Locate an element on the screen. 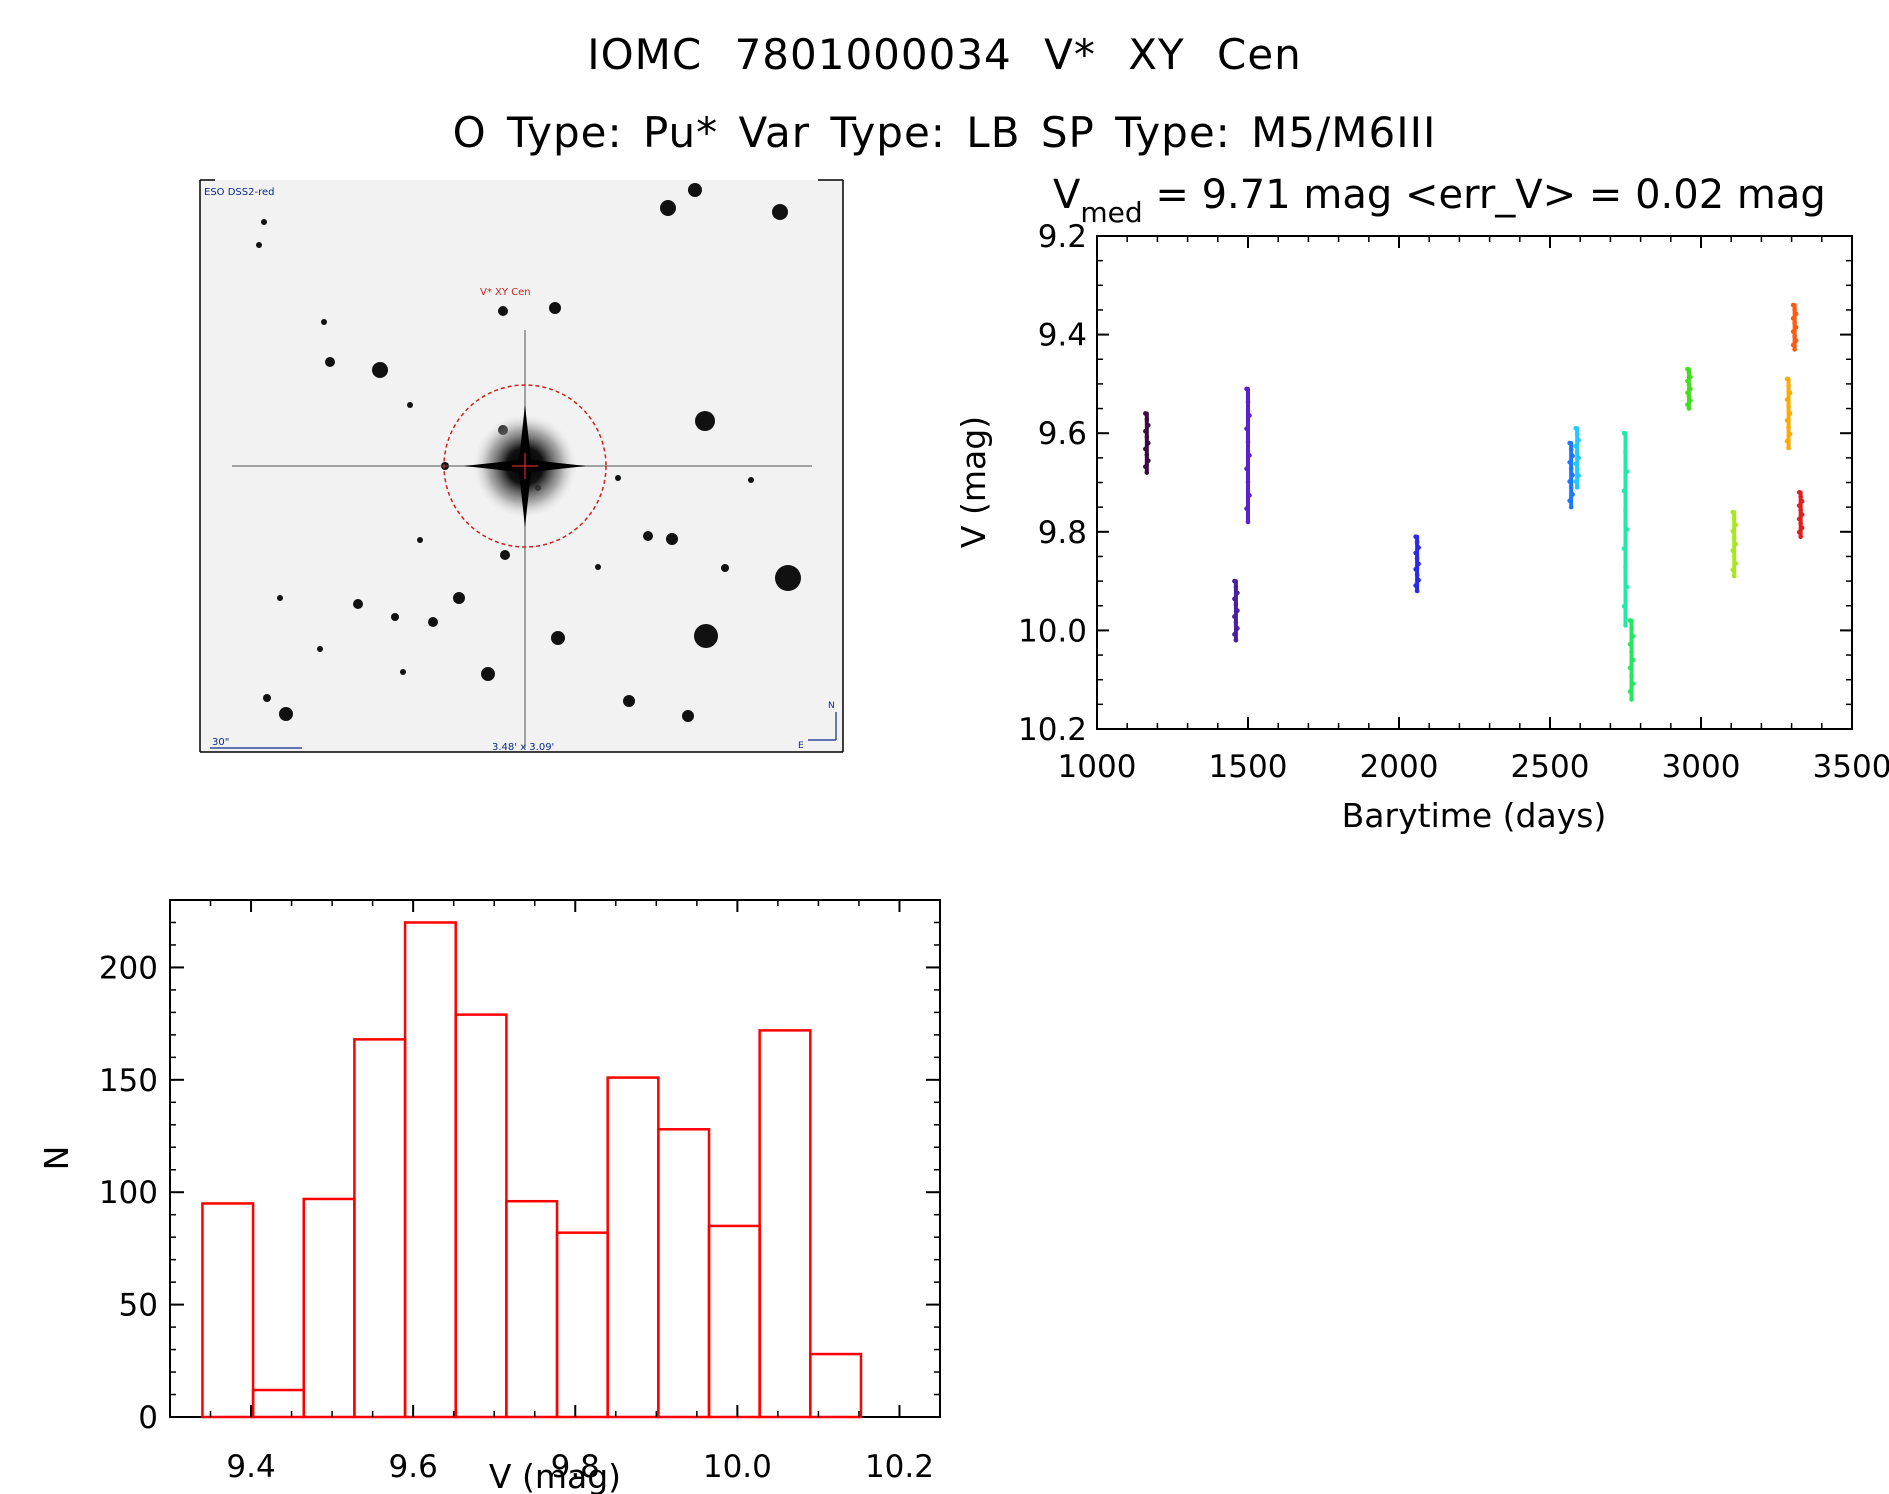 The width and height of the screenshot is (1889, 1494). title-rest: = 9.71 mag <err_V> = 0.02 mag is located at coordinates (1484, 195).